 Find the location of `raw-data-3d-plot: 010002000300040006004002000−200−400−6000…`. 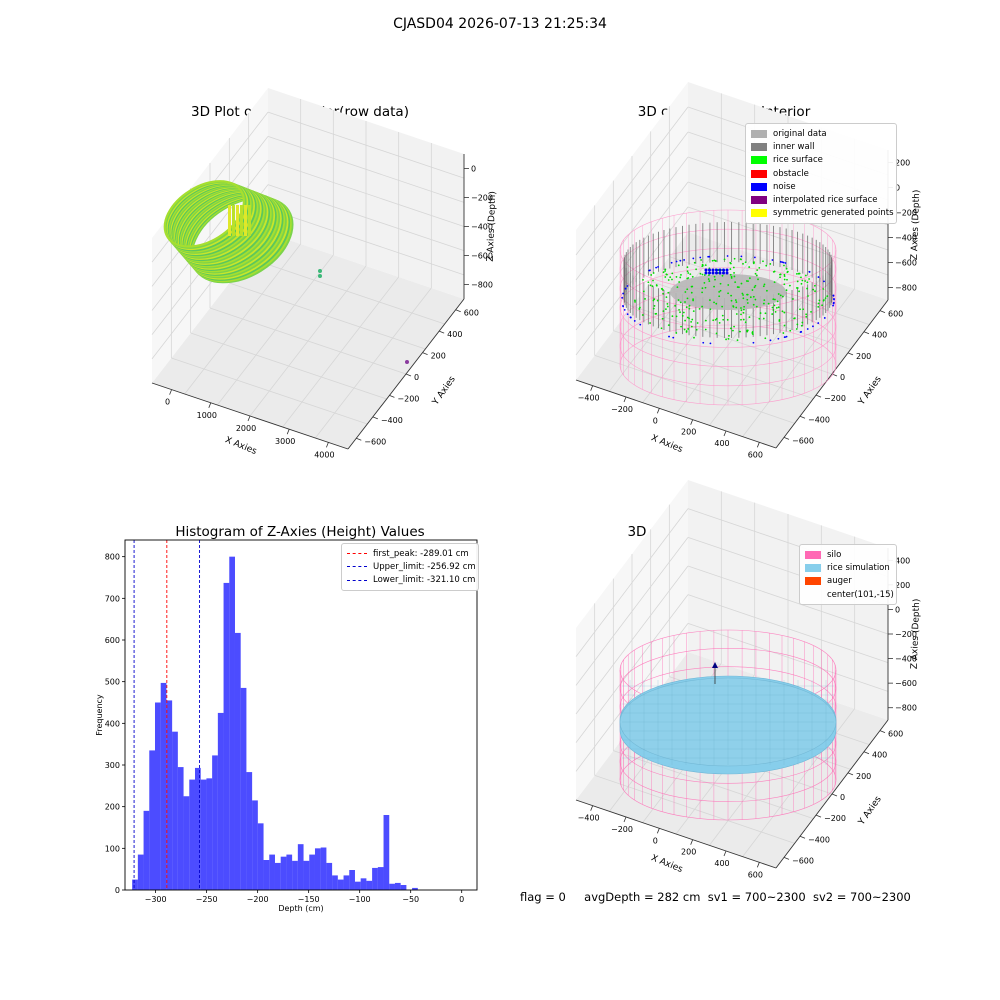

raw-data-3d-plot: 010002000300040006004002000−200−400−6000… is located at coordinates (324, 273).